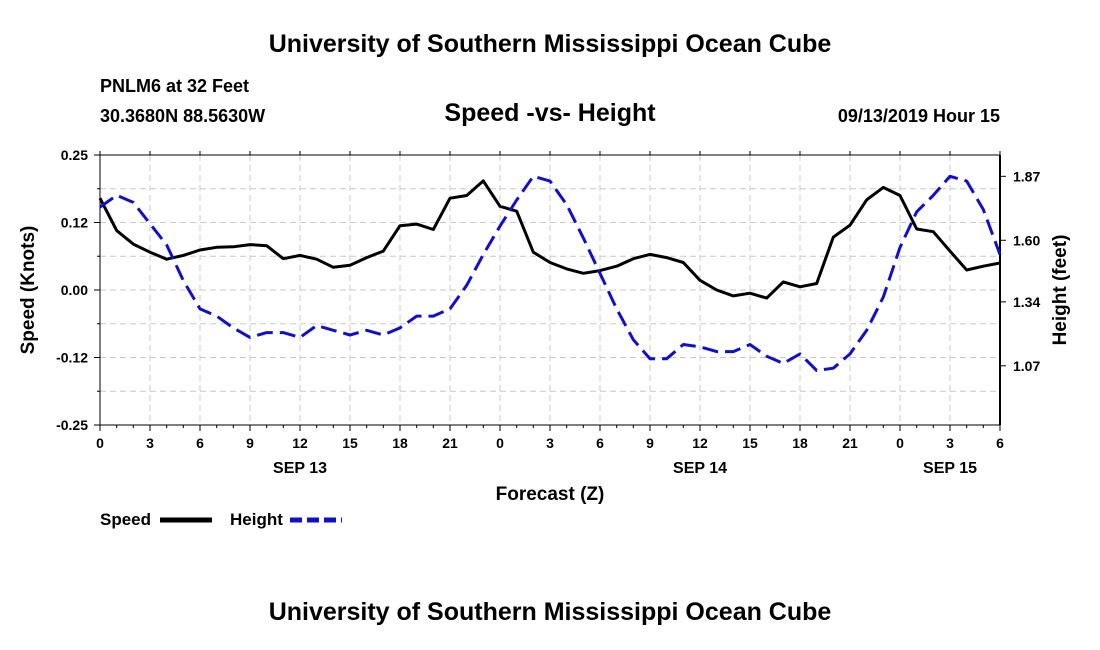 The height and width of the screenshot is (650, 1100). I want to click on y-tick-label: 0.12, so click(74, 223).